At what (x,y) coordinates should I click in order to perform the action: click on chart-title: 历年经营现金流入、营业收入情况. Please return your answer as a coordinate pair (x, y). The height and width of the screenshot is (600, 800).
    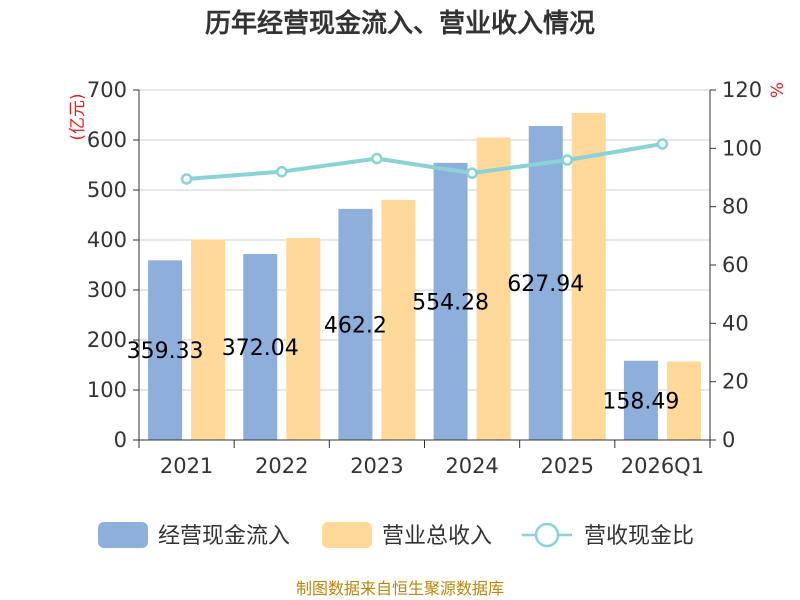
    Looking at the image, I should click on (400, 23).